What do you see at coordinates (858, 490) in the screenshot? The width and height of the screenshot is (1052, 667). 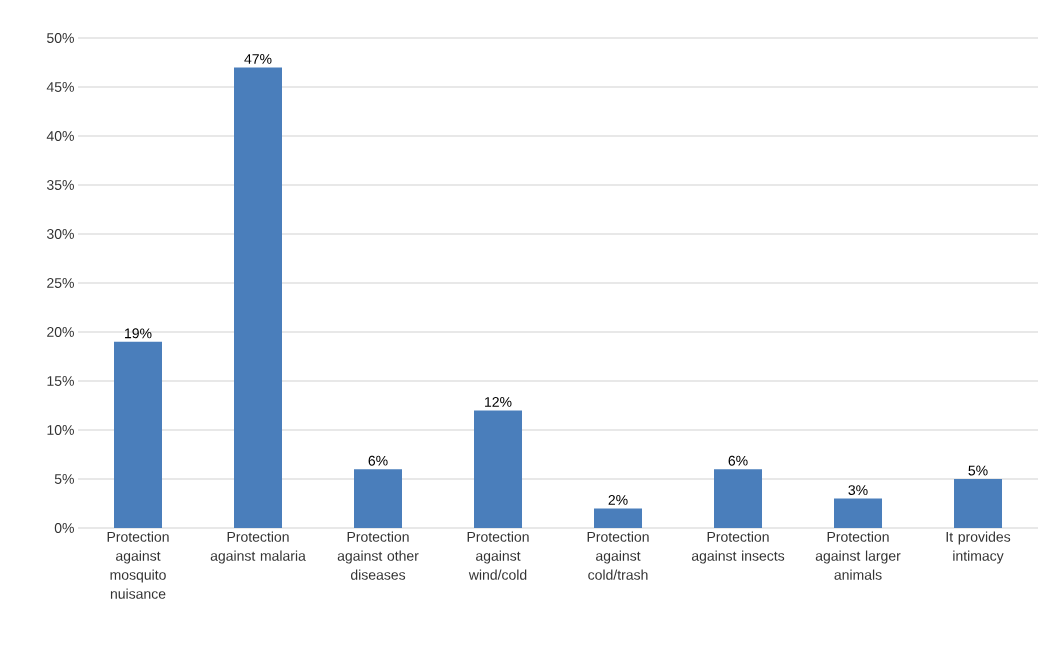 I see `data-label: 3%` at bounding box center [858, 490].